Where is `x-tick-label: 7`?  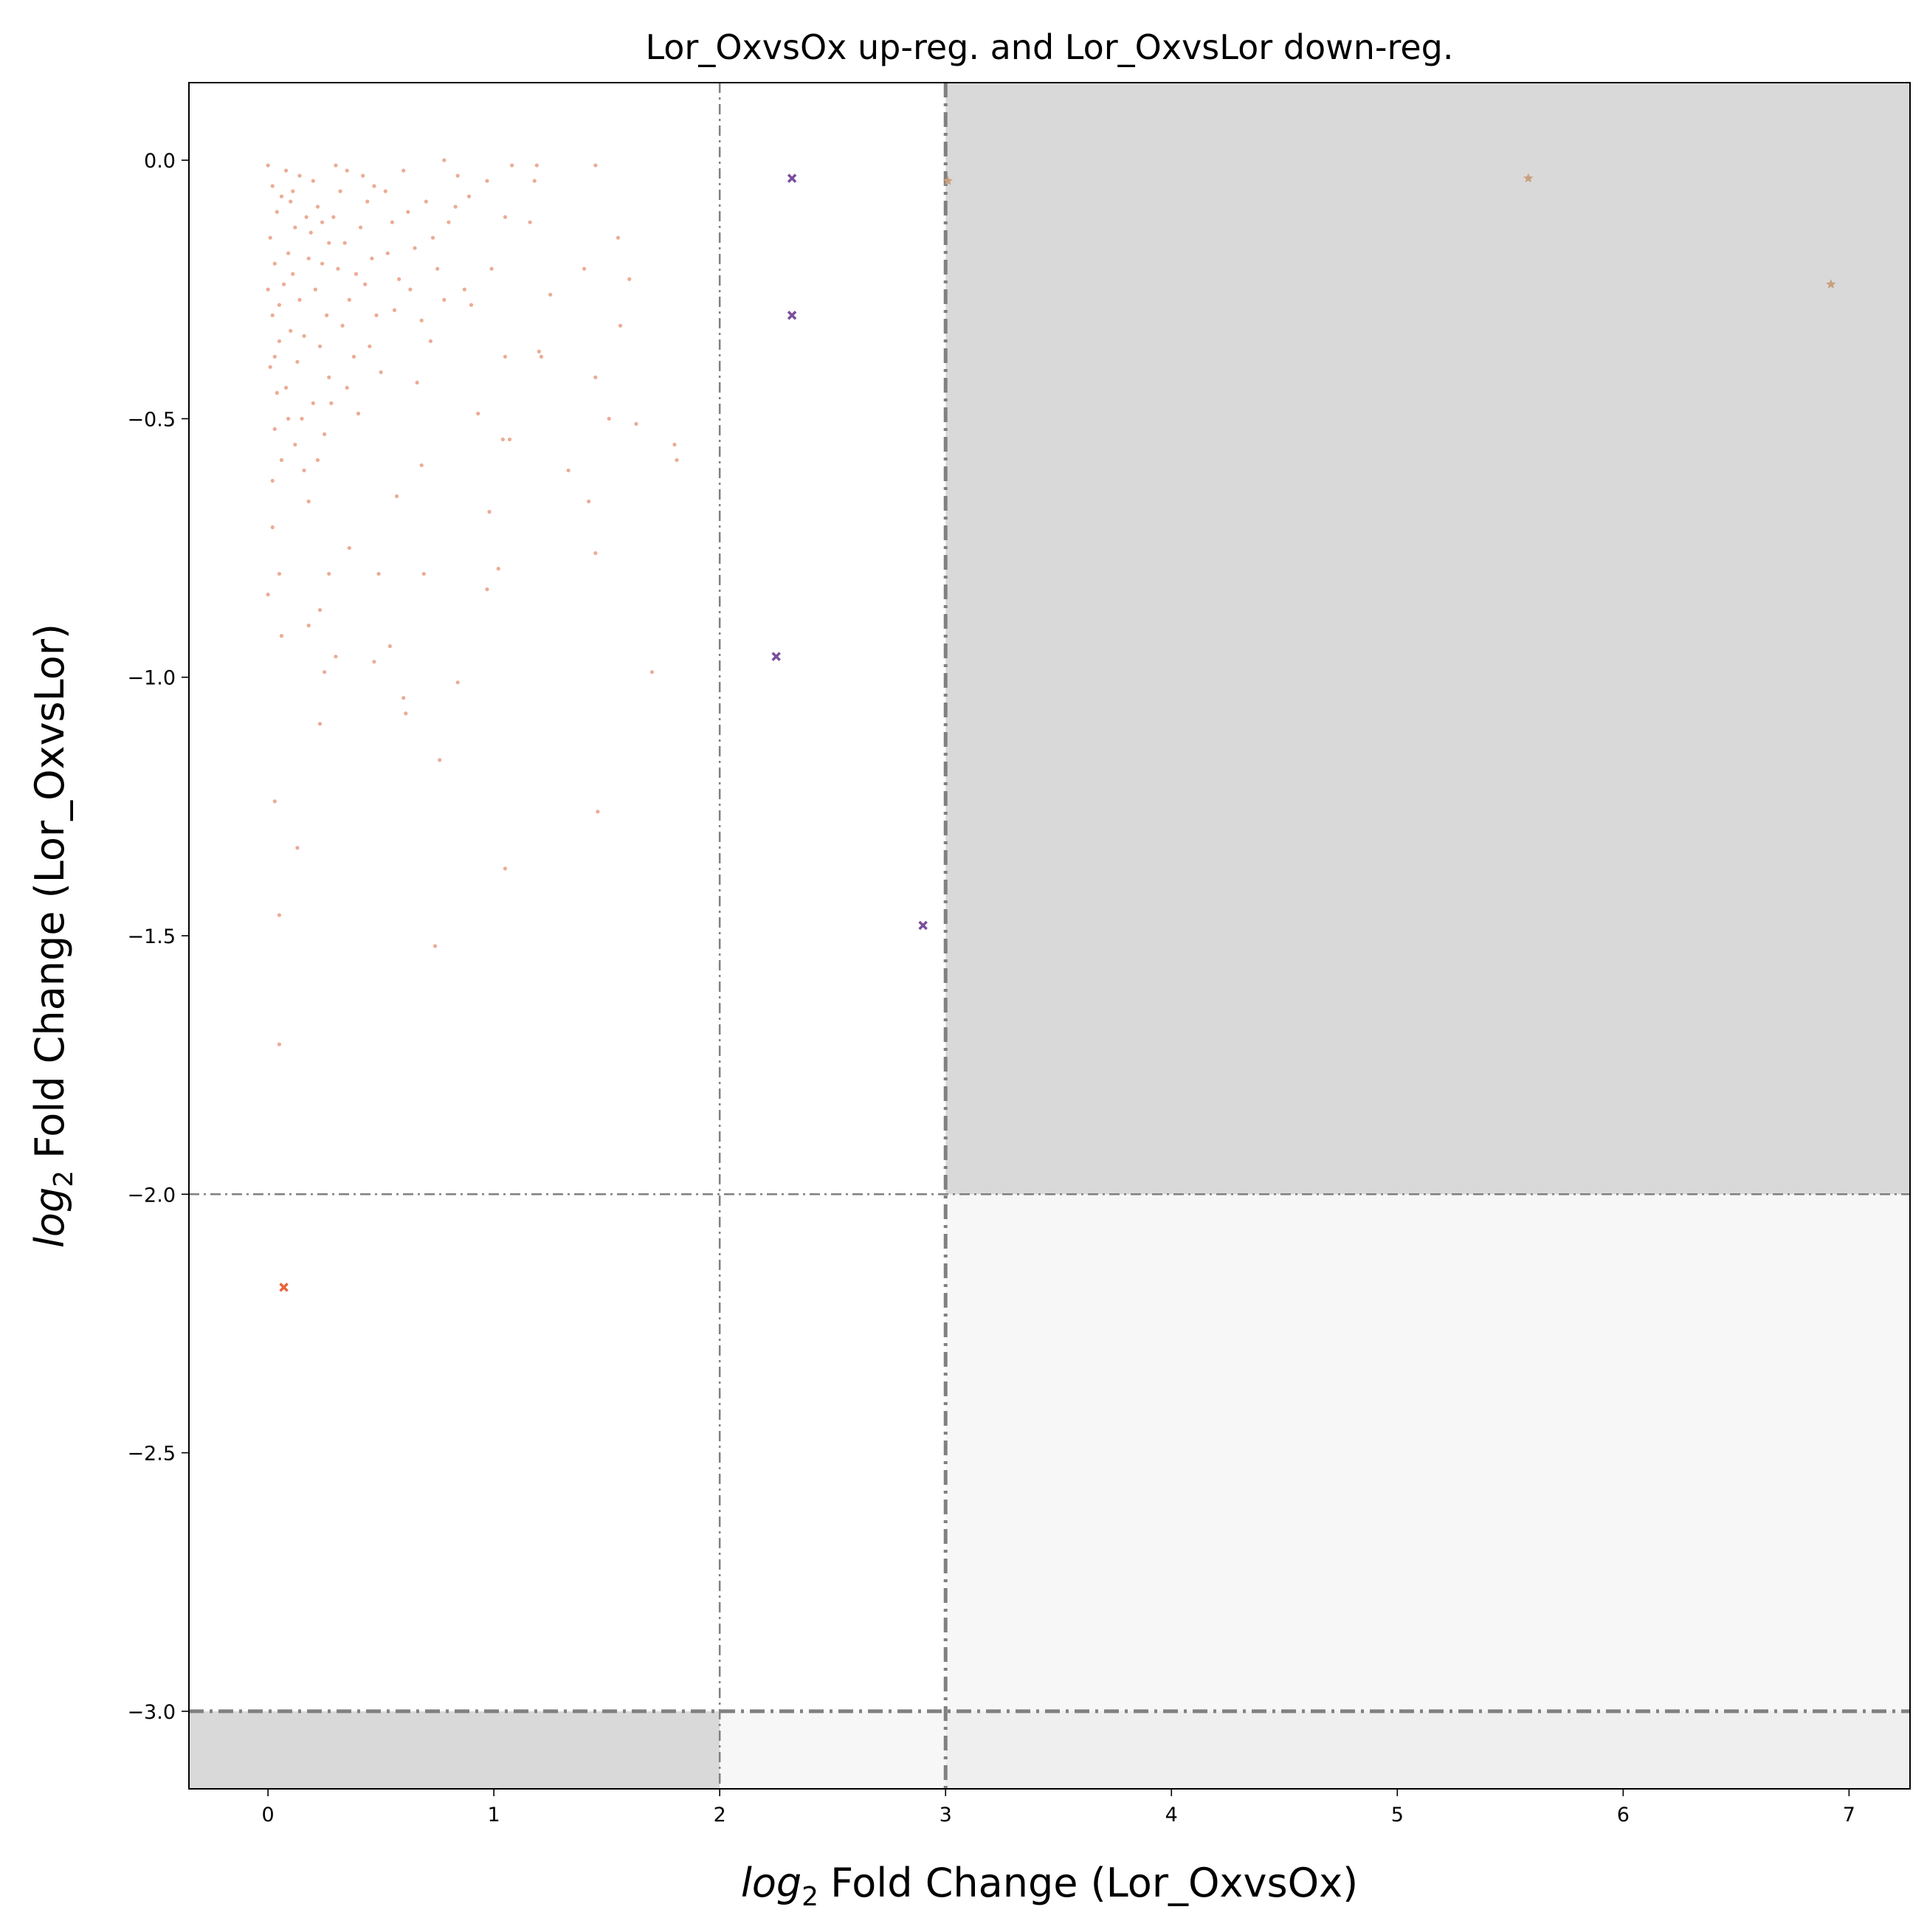
x-tick-label: 7 is located at coordinates (1849, 1815).